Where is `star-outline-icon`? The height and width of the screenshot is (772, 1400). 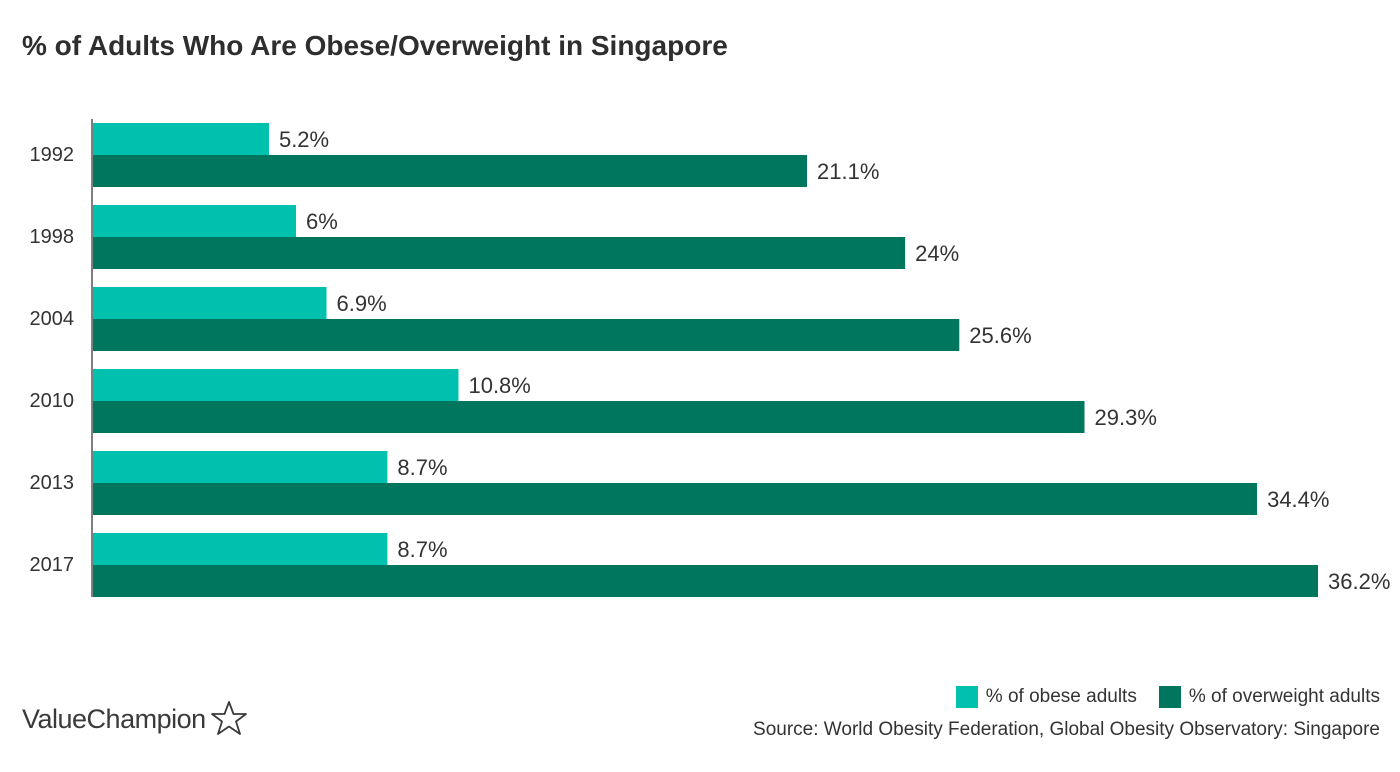
star-outline-icon is located at coordinates (228, 718).